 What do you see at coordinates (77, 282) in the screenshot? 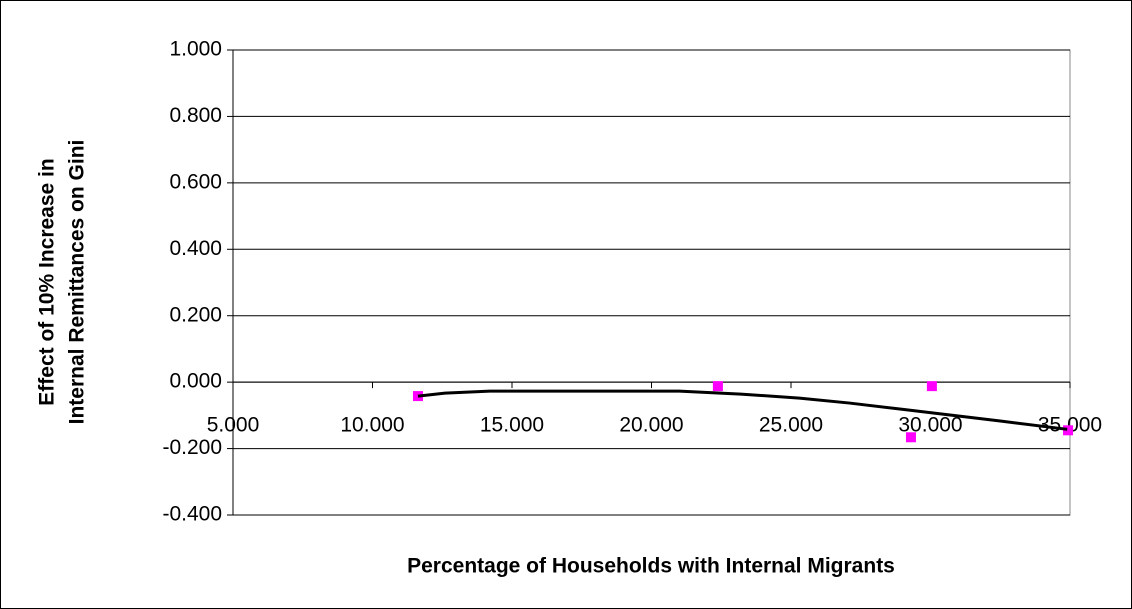
I see `y-axis-label: Internal Remittances on Gini` at bounding box center [77, 282].